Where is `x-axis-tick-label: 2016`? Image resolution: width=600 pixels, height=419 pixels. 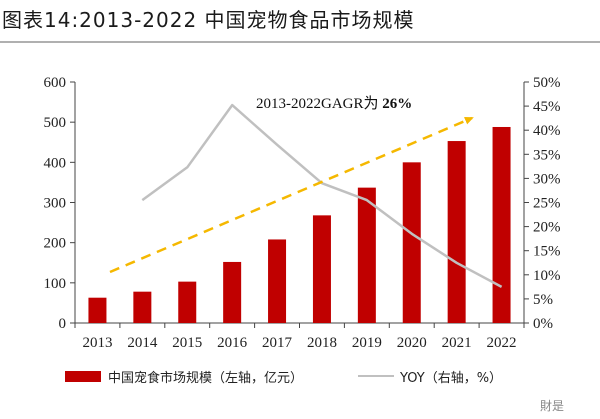 x-axis-tick-label: 2016 is located at coordinates (232, 343).